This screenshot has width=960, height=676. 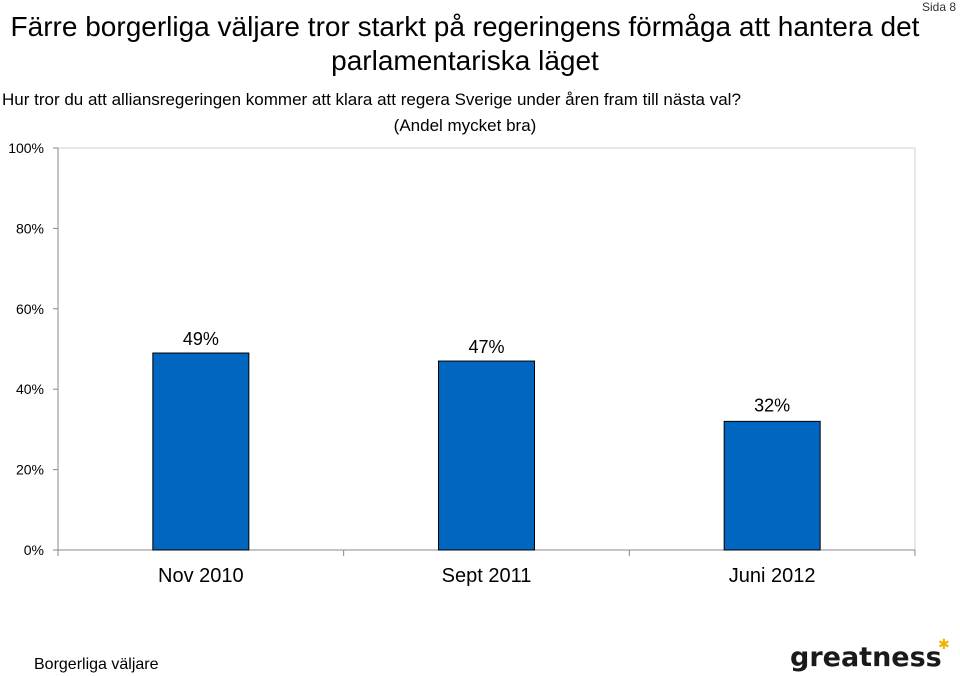 What do you see at coordinates (938, 7) in the screenshot?
I see `page-number: Sida 8` at bounding box center [938, 7].